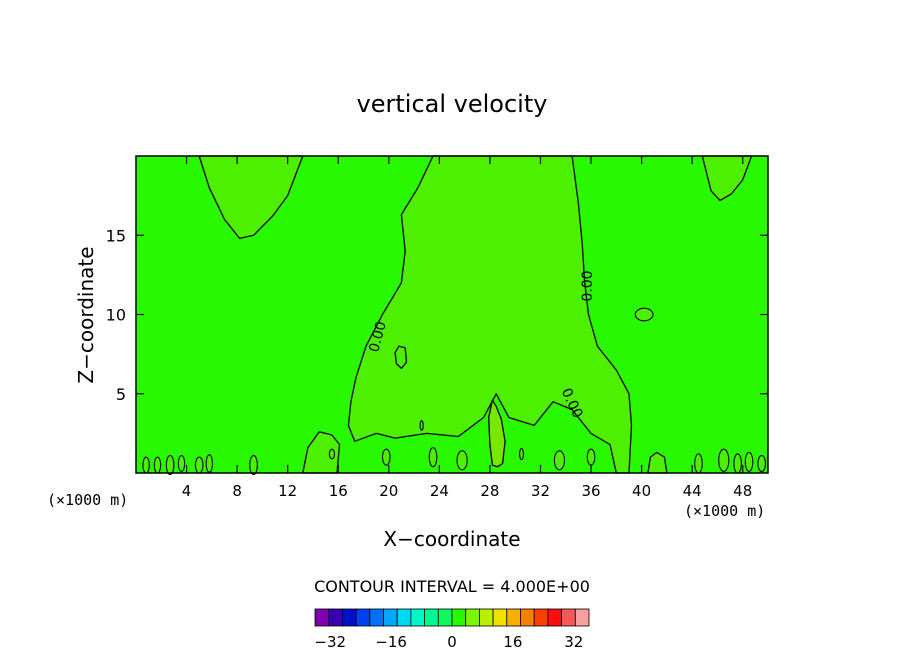 The width and height of the screenshot is (904, 654). Describe the element at coordinates (401, 357) in the screenshot. I see `positive-region-bump` at that location.